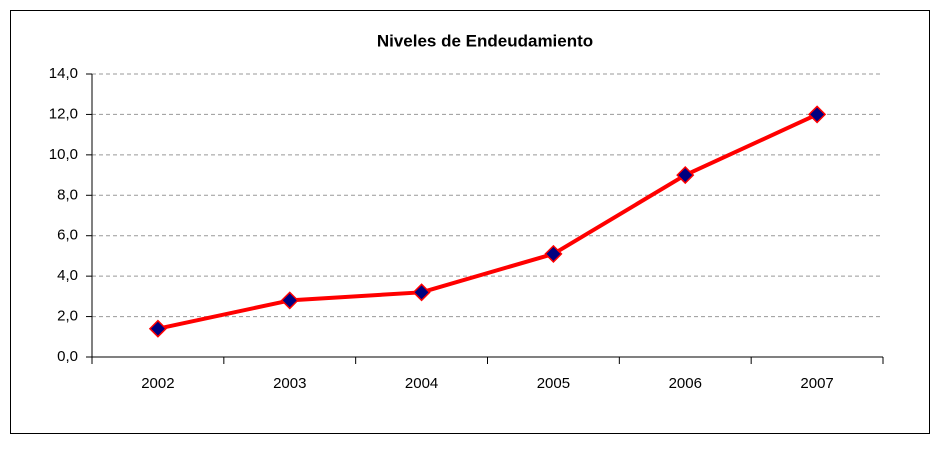  I want to click on y-tick-label: 12,0, so click(63, 113).